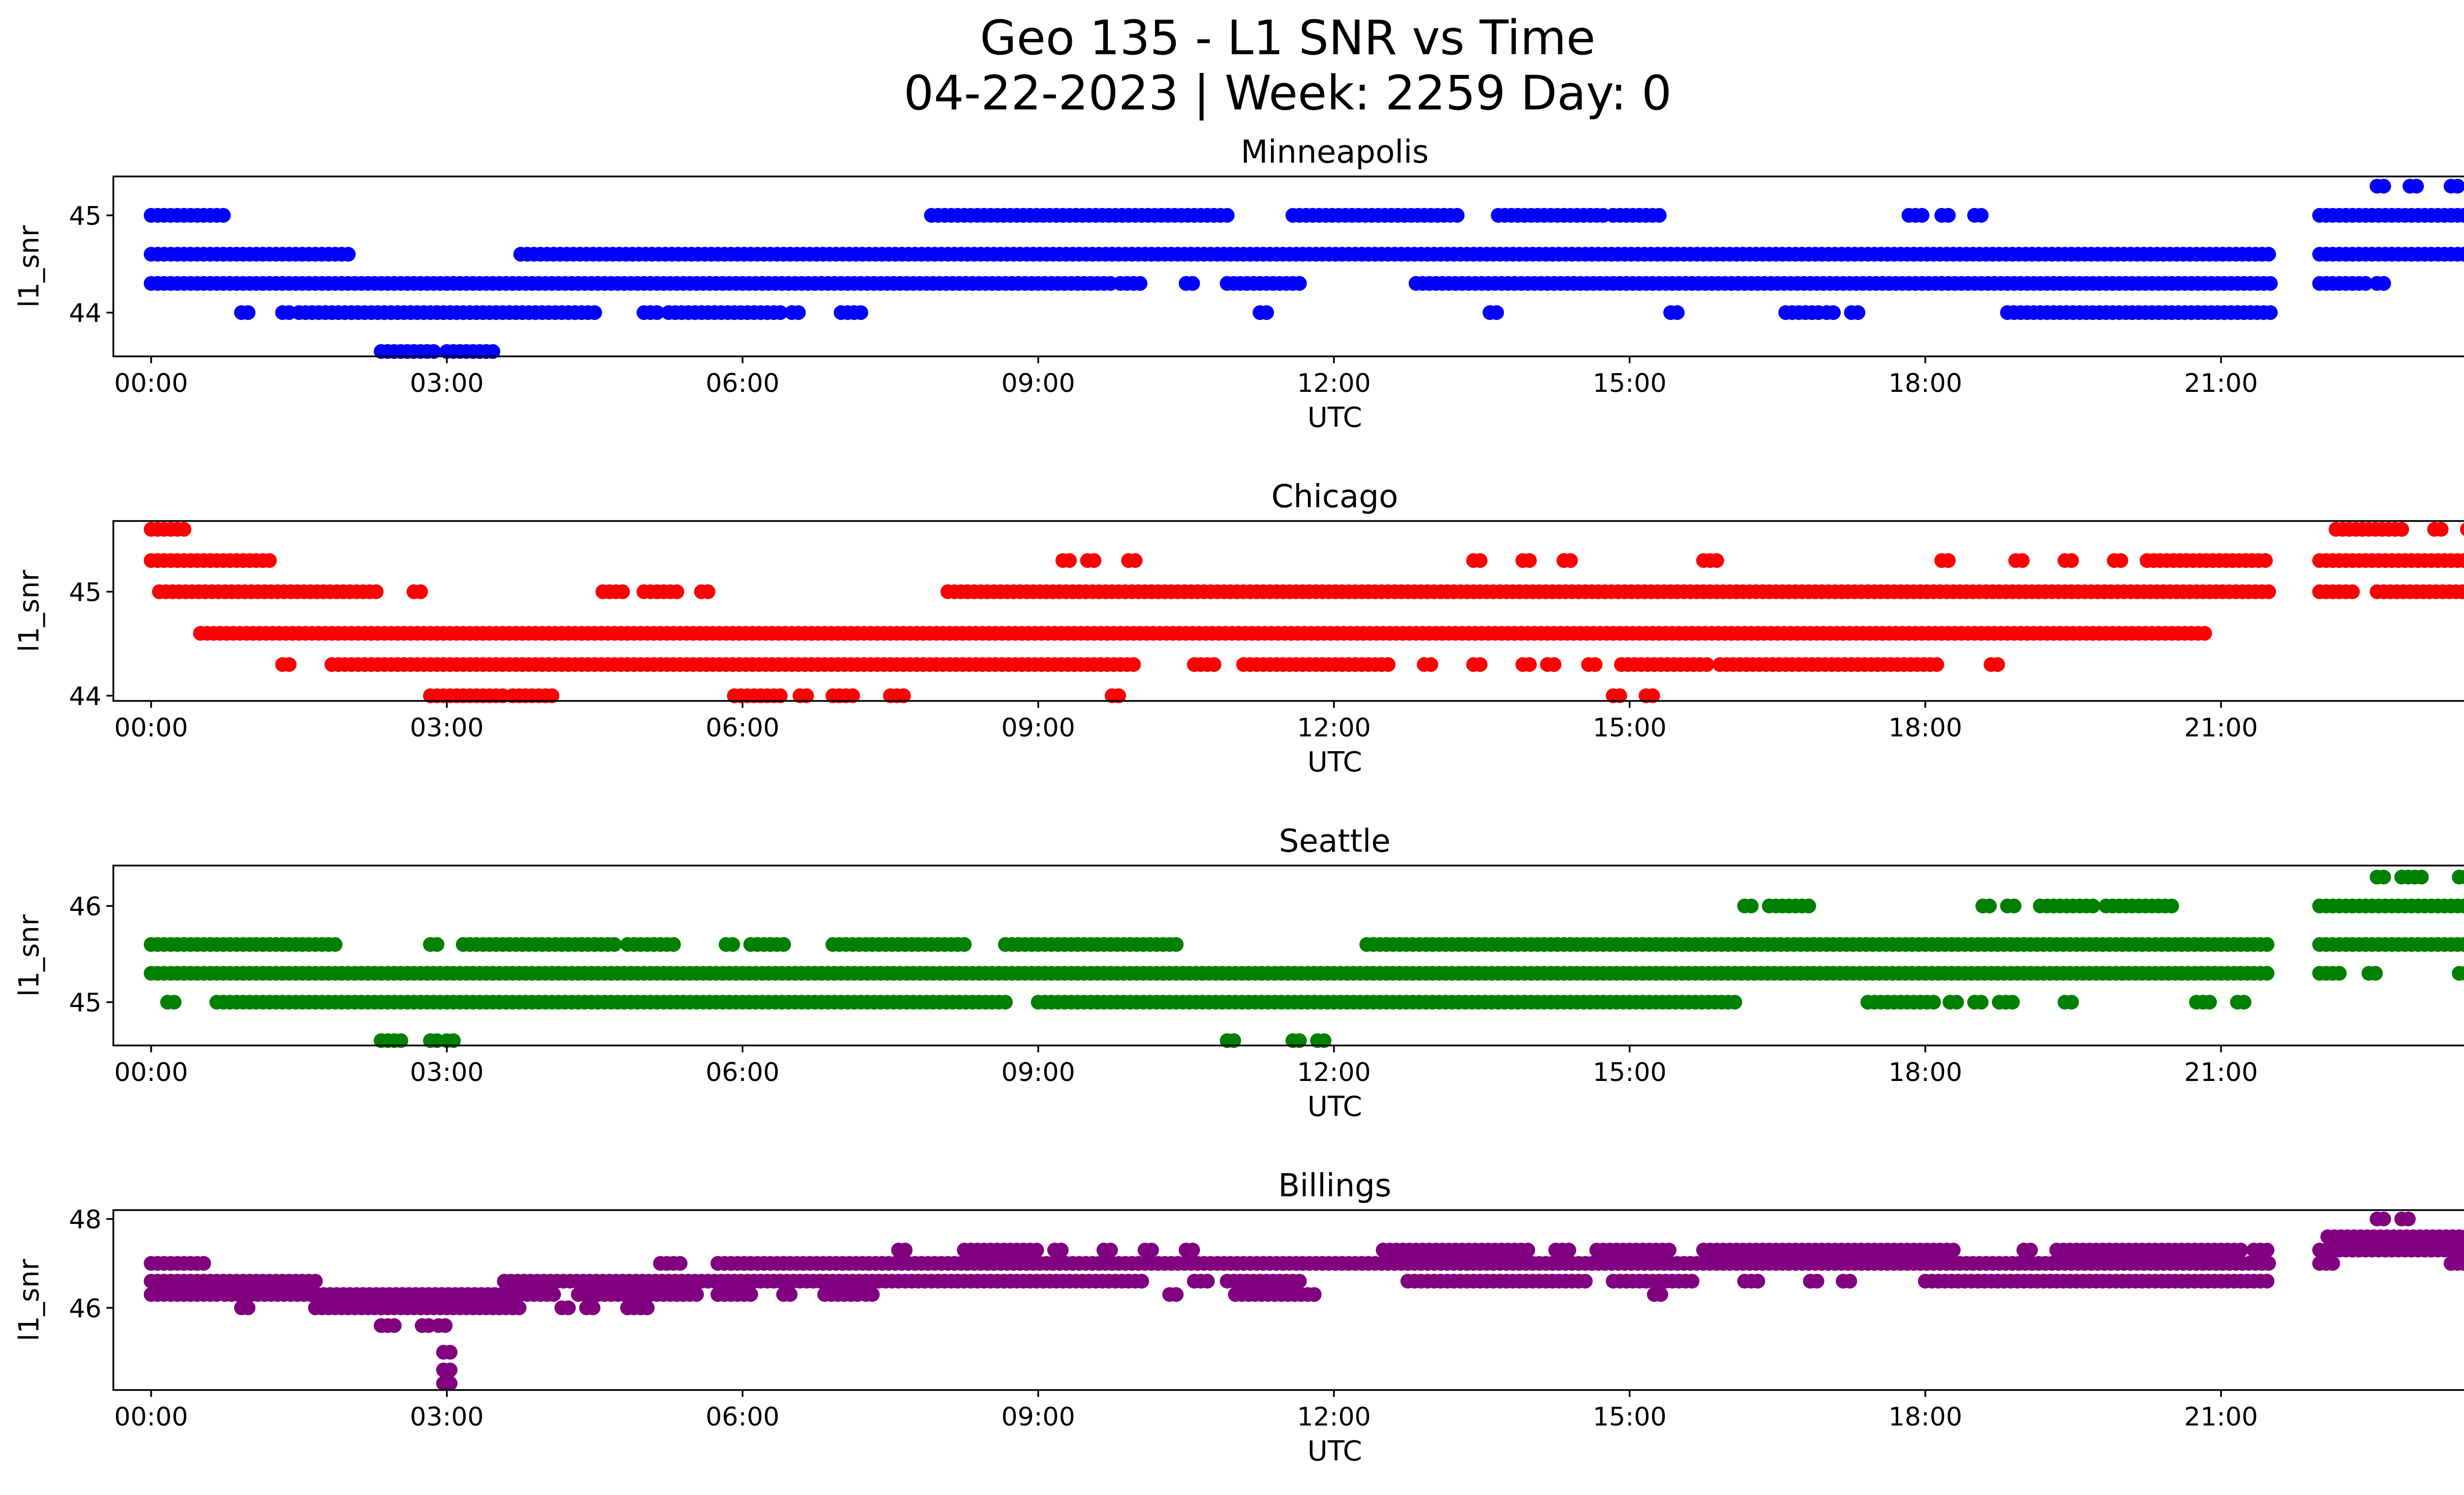 The width and height of the screenshot is (2464, 1495). What do you see at coordinates (1303, 268) in the screenshot?
I see `points-minneapolis` at bounding box center [1303, 268].